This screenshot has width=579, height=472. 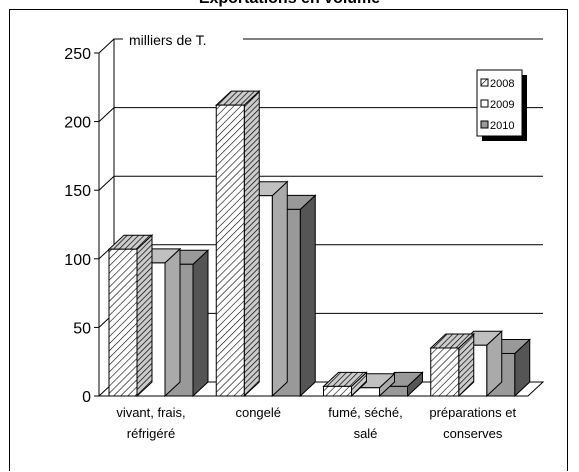 I want to click on legend: 2008 2009 2010, so click(x=501, y=105).